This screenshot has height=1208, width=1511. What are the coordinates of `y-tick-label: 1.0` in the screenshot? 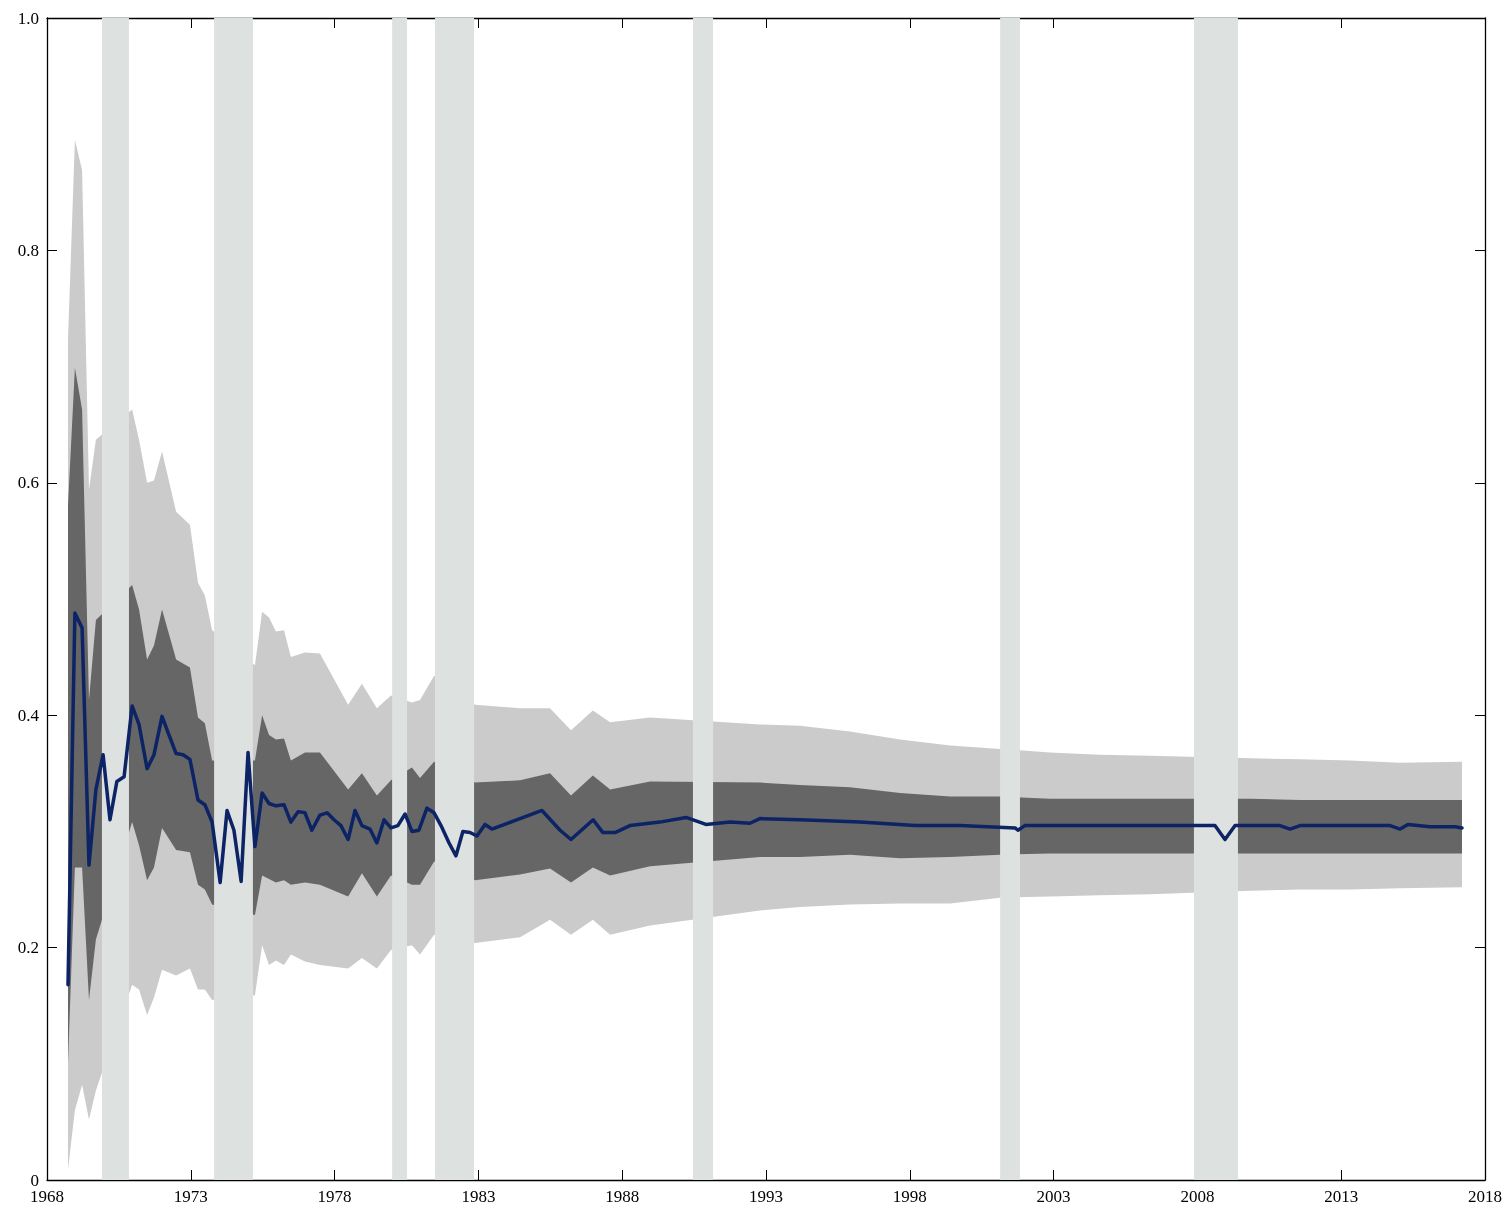 It's located at (28, 18).